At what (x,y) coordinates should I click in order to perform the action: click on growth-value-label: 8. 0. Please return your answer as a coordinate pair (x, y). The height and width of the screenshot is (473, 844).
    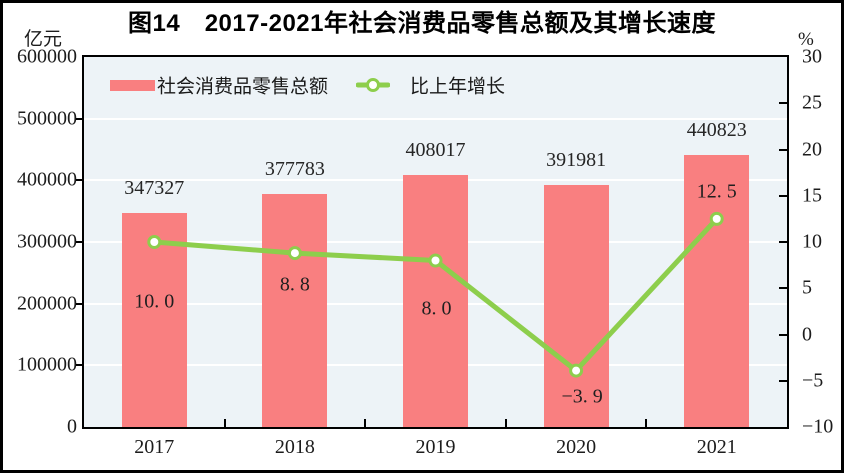
    Looking at the image, I should click on (436, 308).